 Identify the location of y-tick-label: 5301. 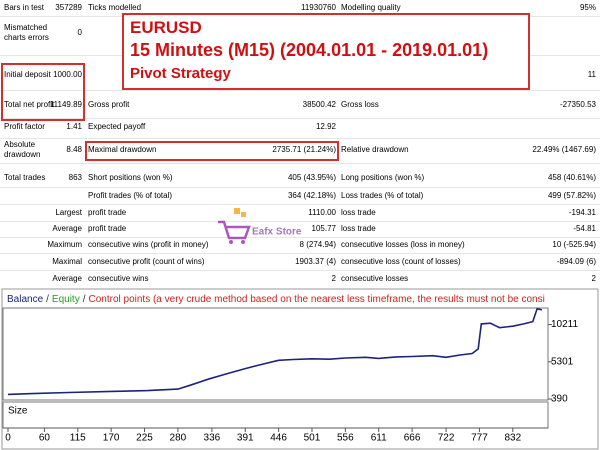
(562, 361).